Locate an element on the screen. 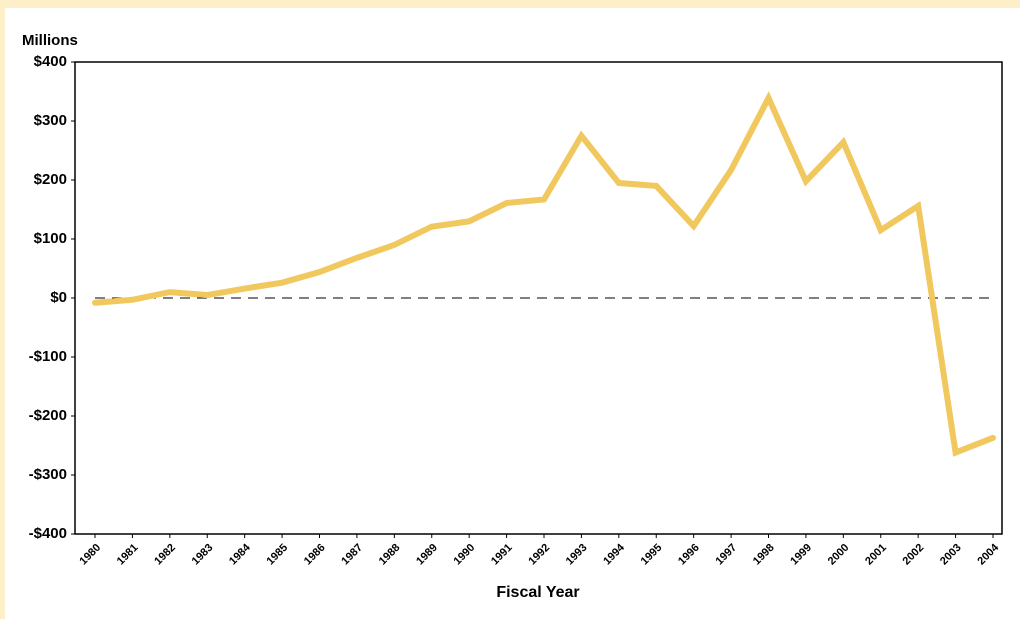  x-tick-label: 1983 is located at coordinates (203, 555).